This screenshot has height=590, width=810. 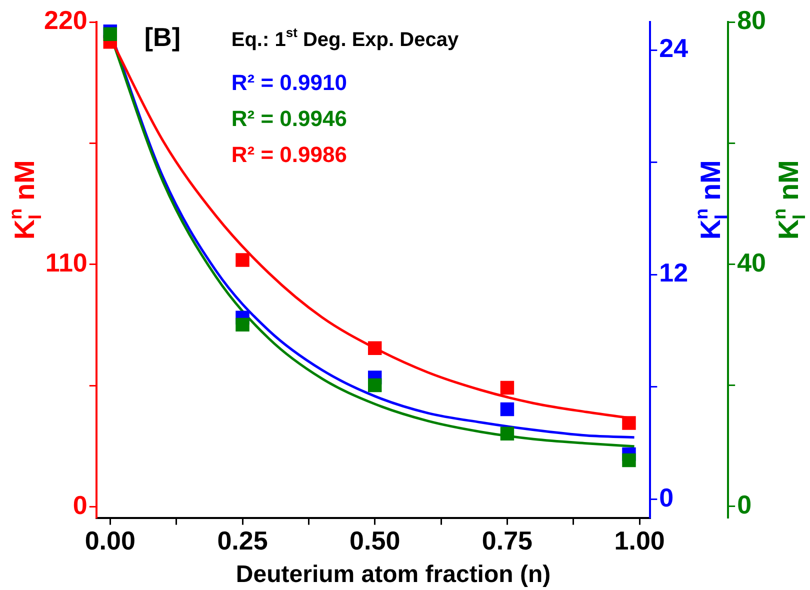 What do you see at coordinates (66, 263) in the screenshot?
I see `y-tick-label: 110` at bounding box center [66, 263].